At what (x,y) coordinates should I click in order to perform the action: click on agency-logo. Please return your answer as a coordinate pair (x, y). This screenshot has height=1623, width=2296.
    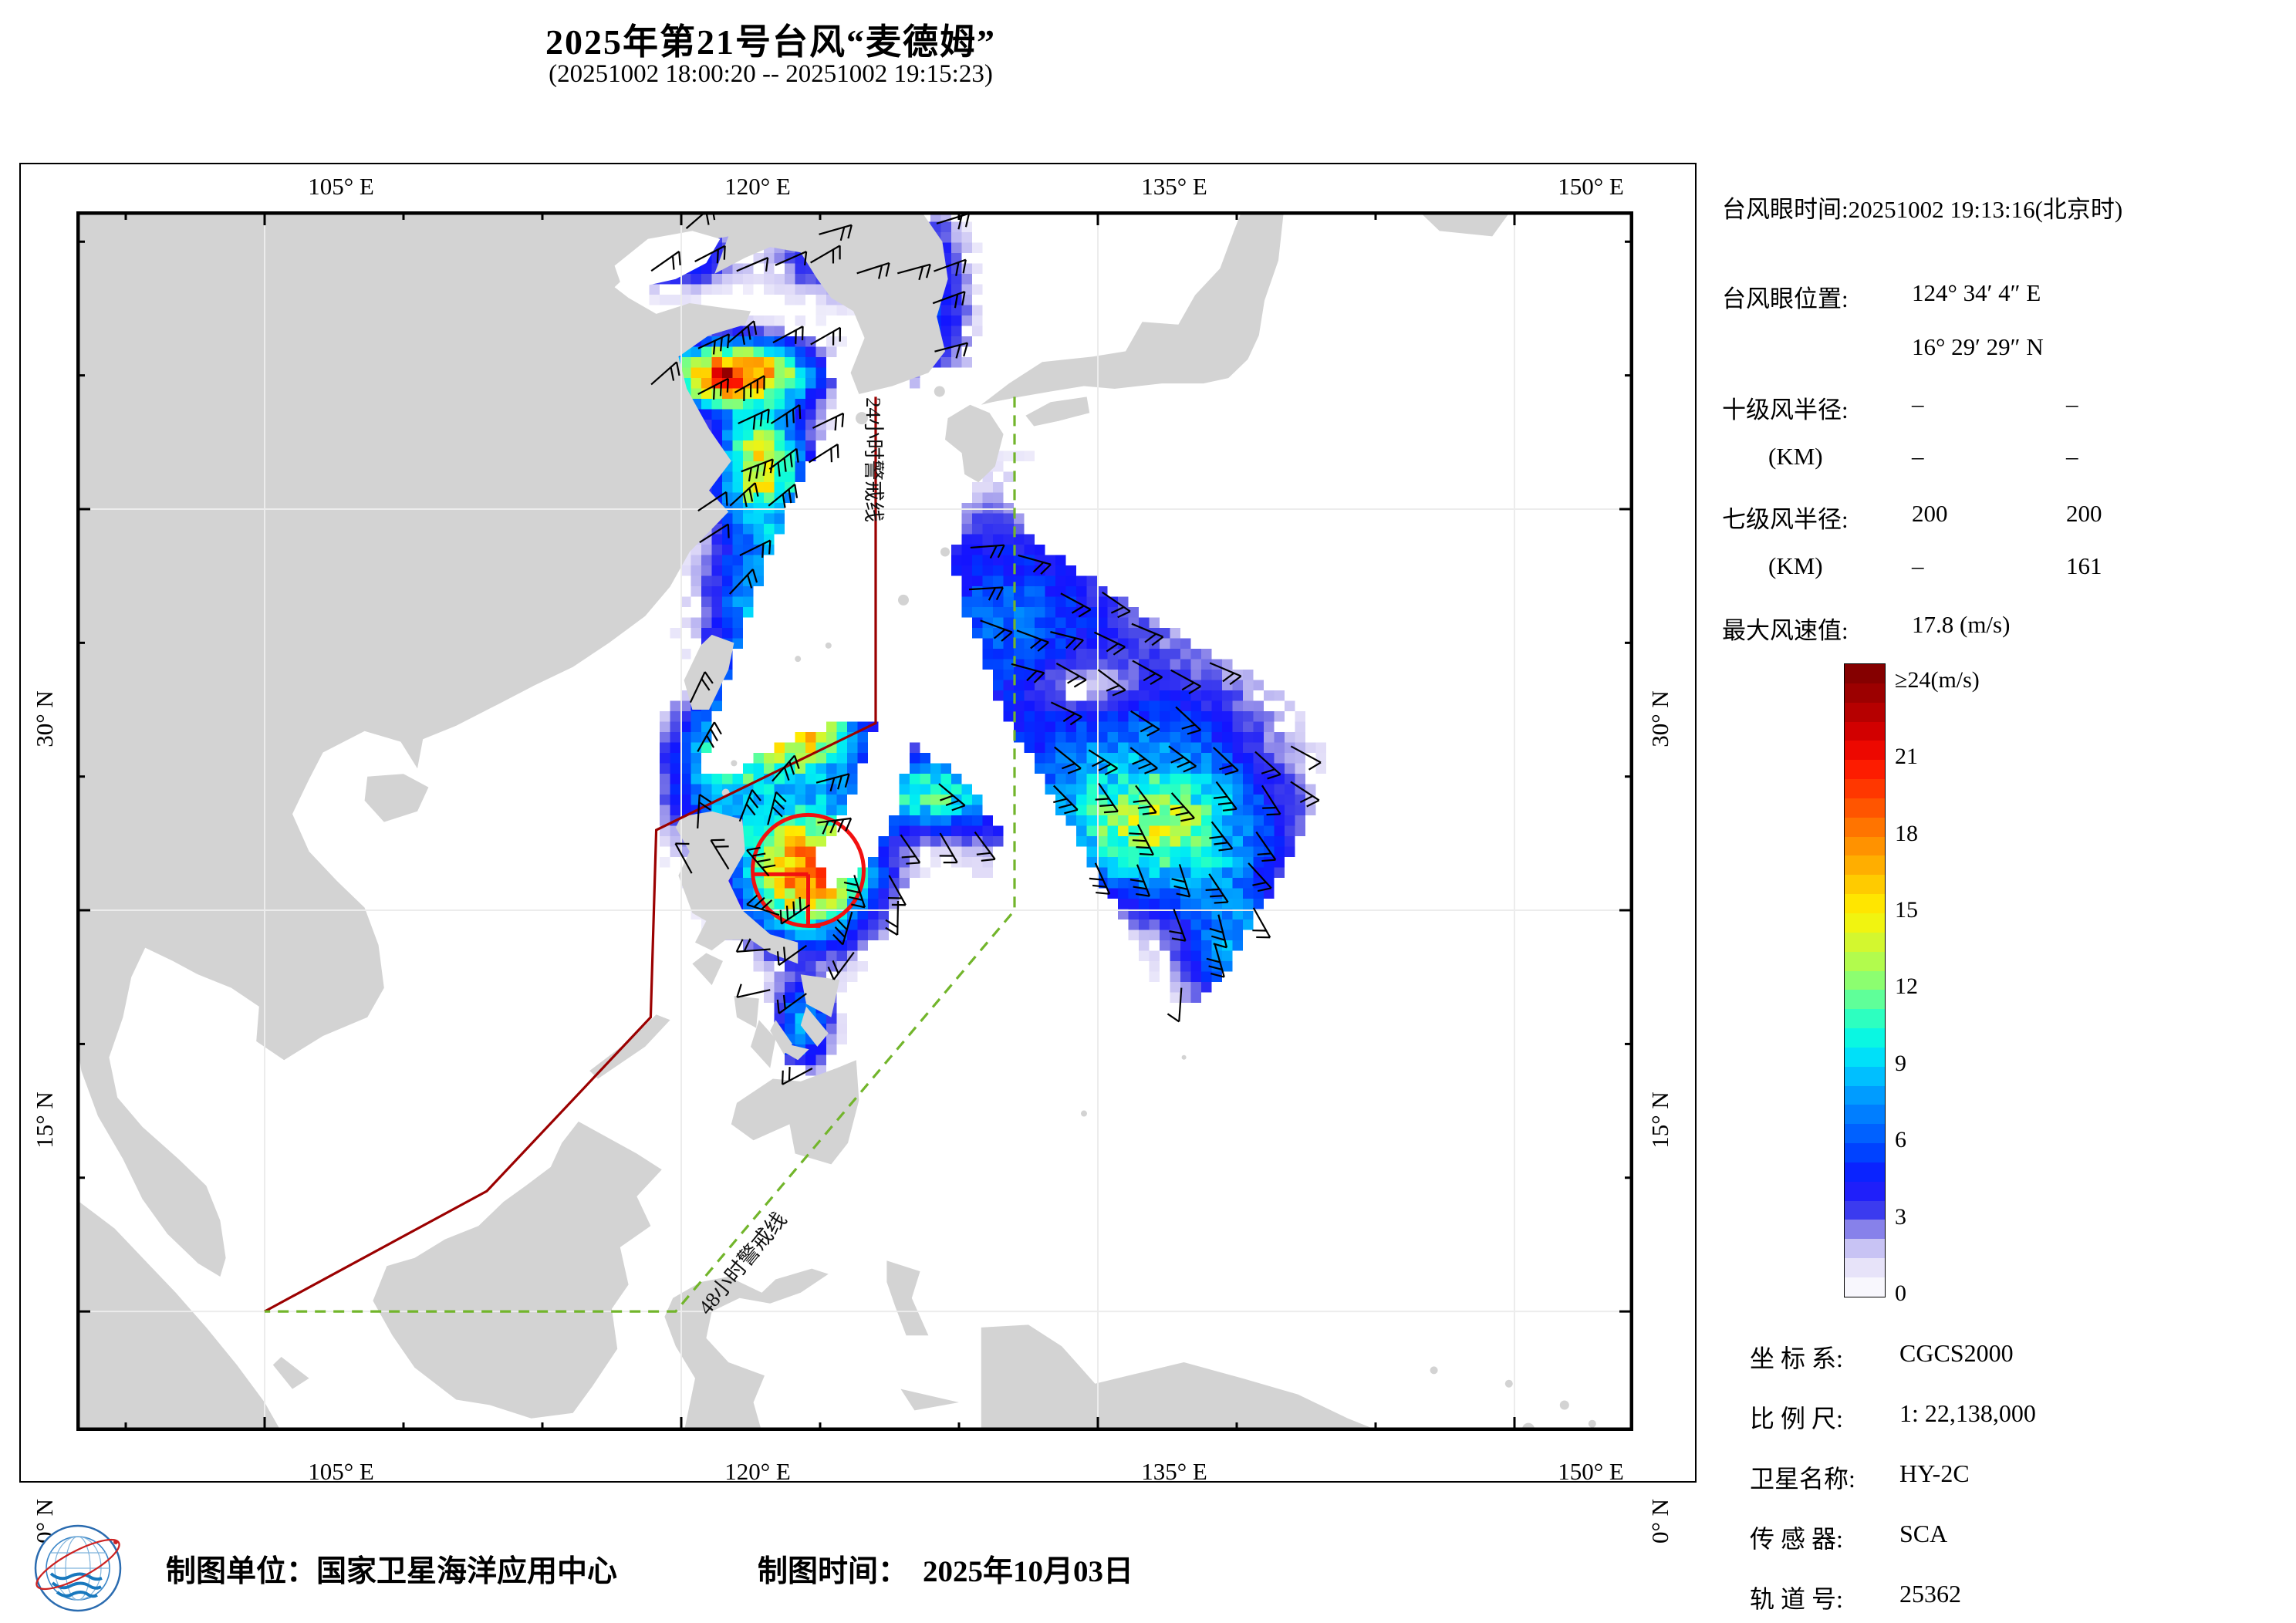
    Looking at the image, I should click on (78, 1568).